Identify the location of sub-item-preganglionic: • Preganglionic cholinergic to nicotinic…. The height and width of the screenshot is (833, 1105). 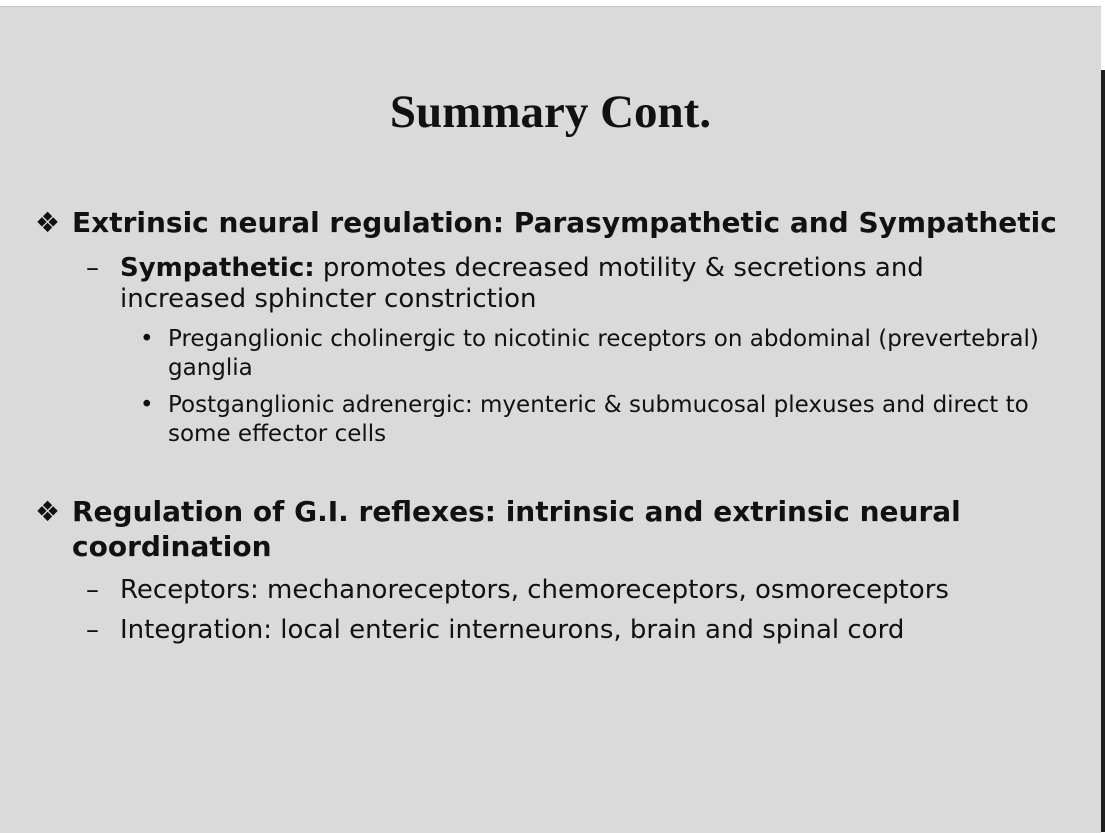
(610, 354).